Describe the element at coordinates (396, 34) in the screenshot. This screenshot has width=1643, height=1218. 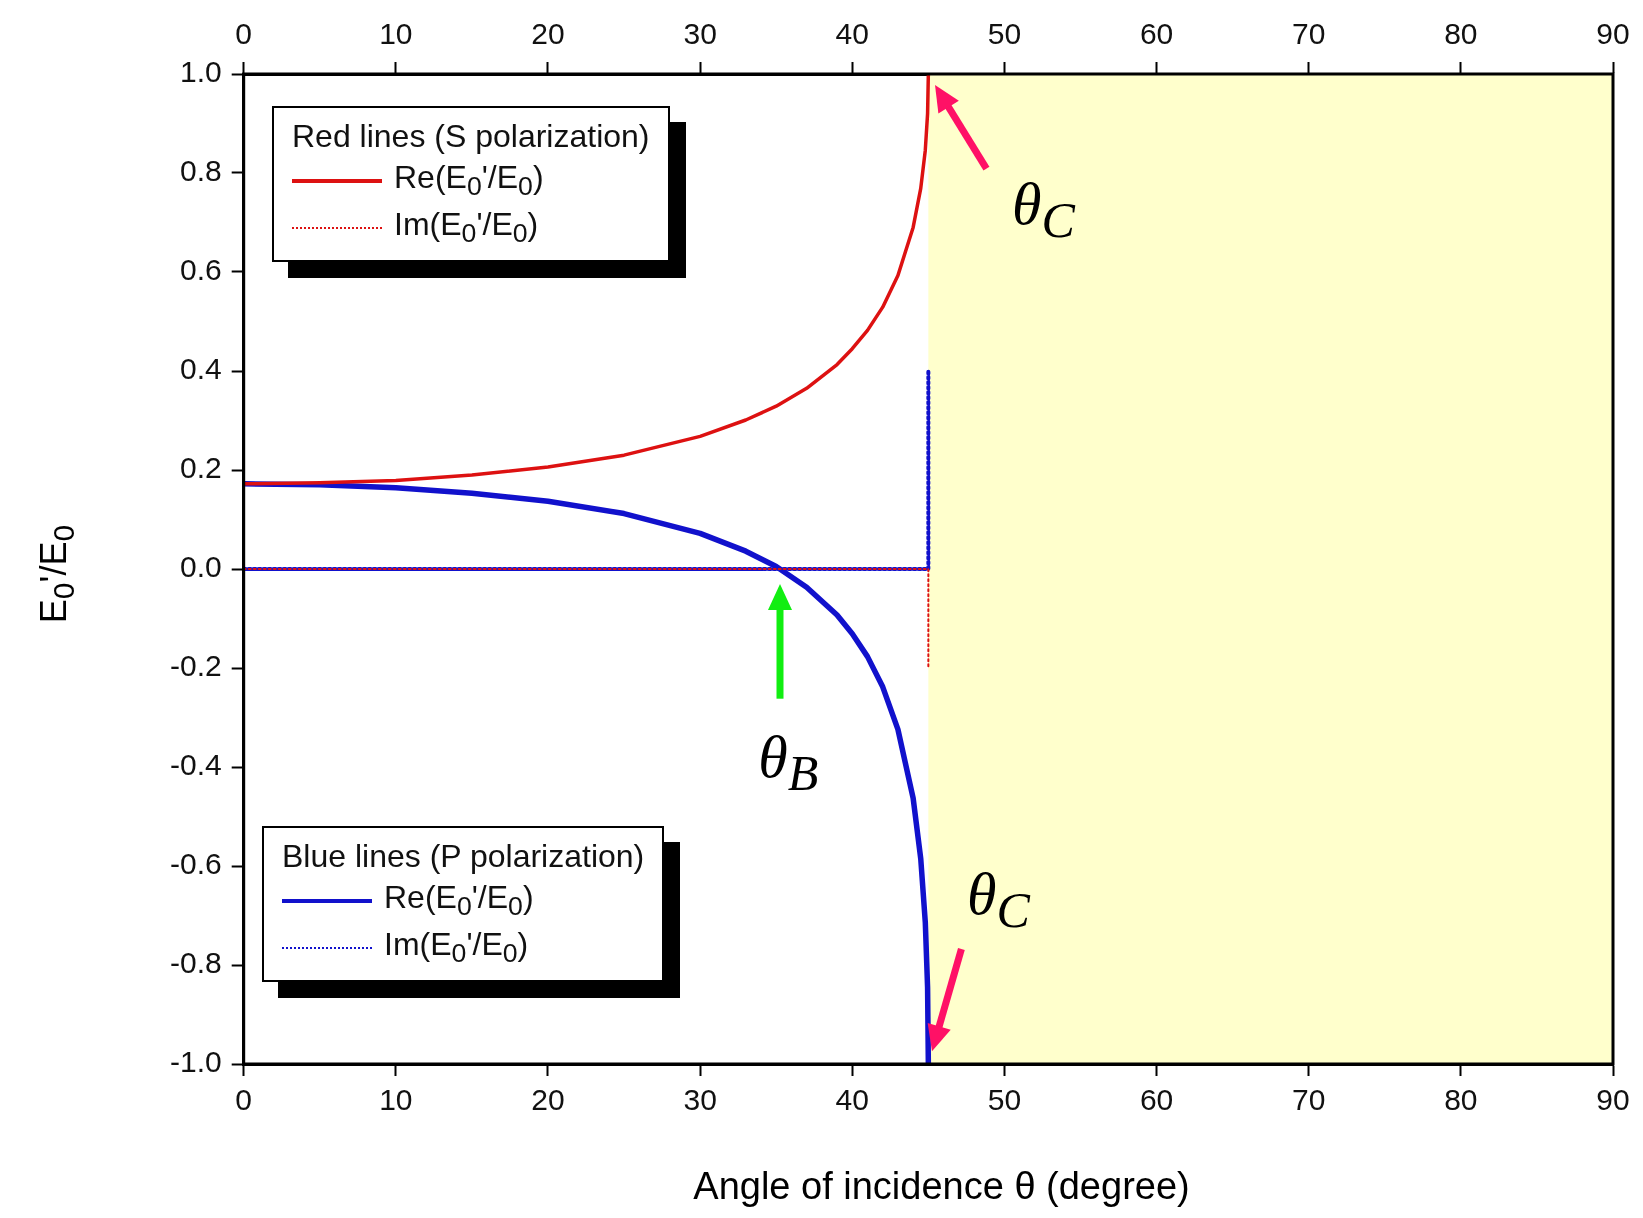
I see `x2-tick-label: 10` at that location.